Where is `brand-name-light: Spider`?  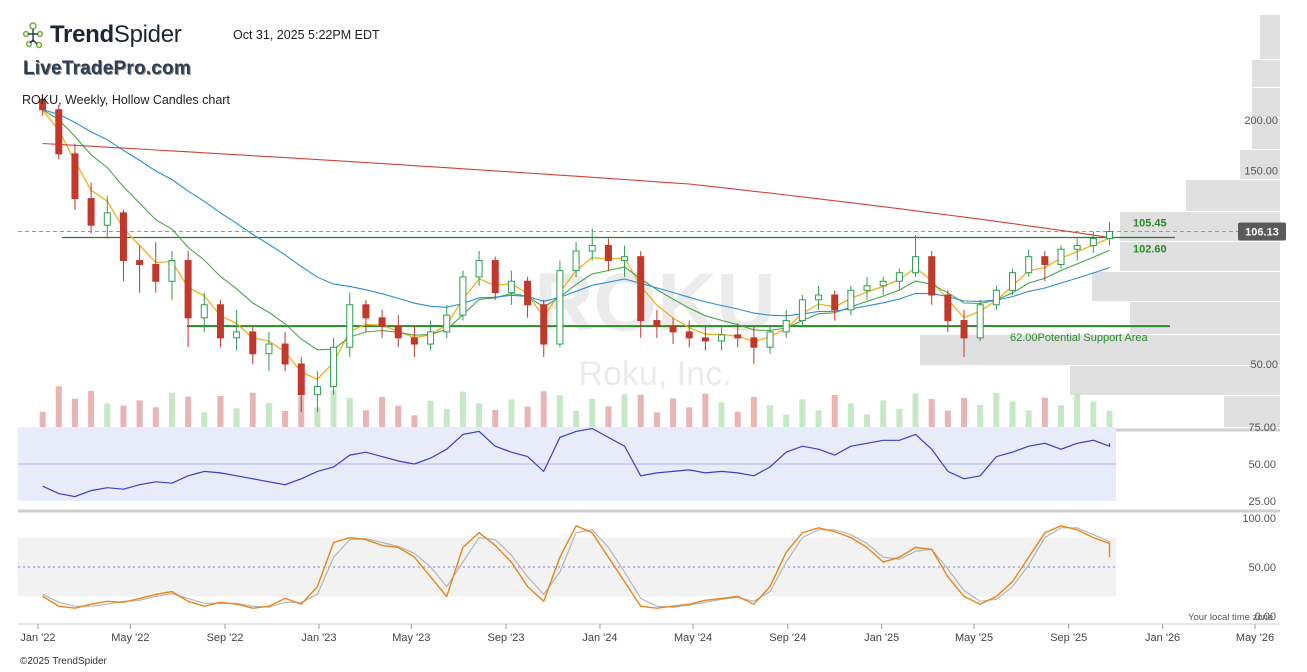 brand-name-light: Spider is located at coordinates (147, 34).